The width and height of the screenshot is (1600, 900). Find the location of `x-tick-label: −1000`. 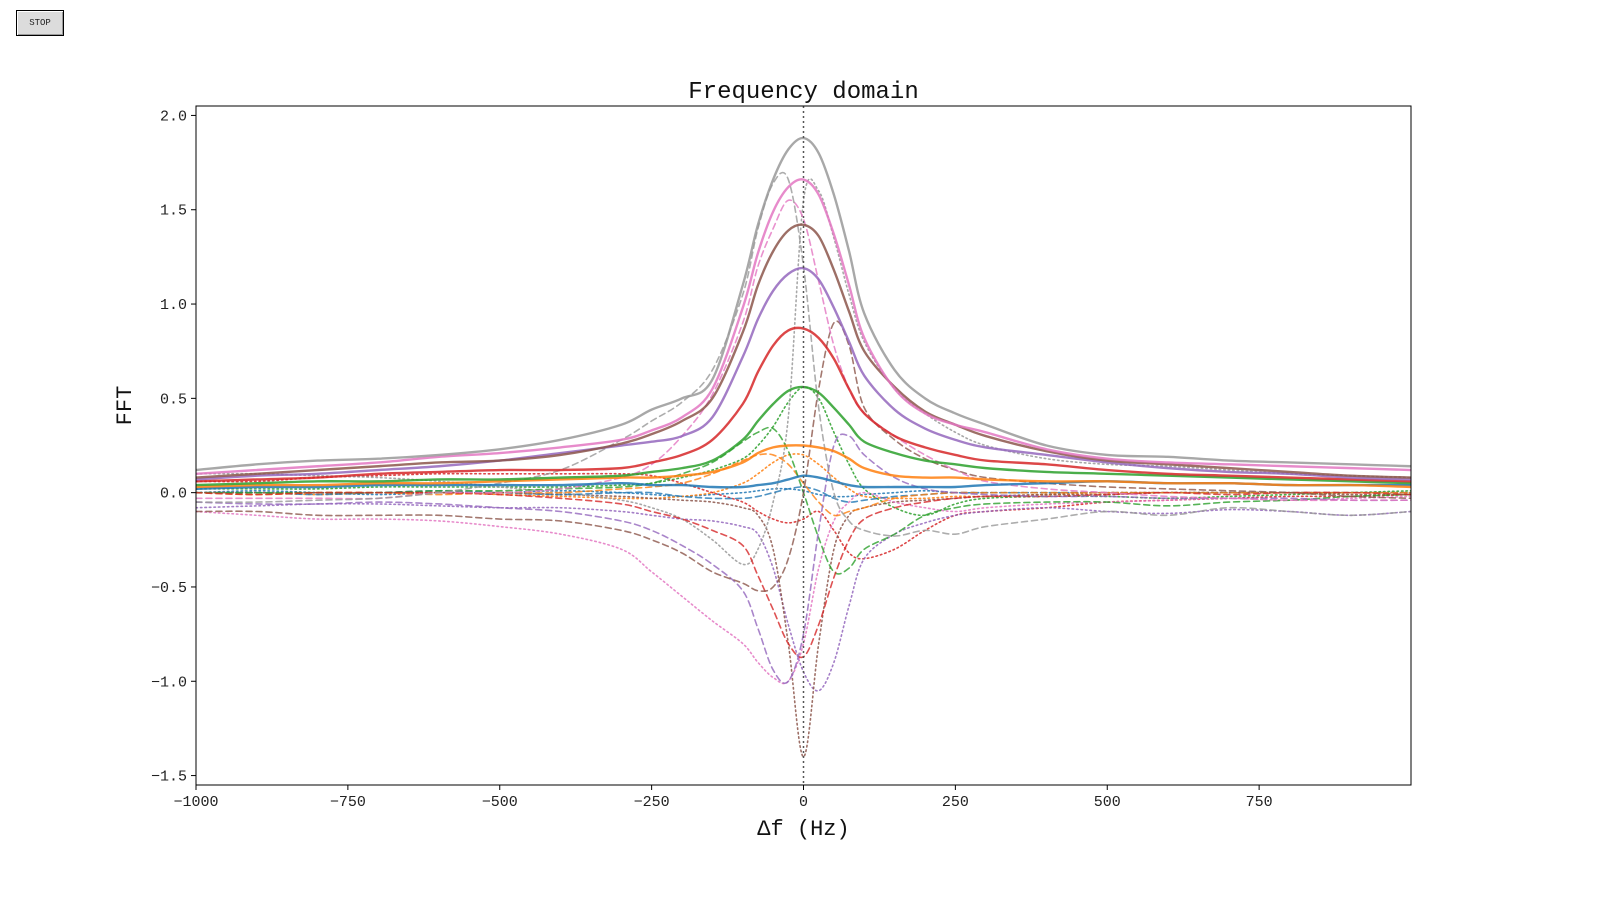

x-tick-label: −1000 is located at coordinates (195, 802).